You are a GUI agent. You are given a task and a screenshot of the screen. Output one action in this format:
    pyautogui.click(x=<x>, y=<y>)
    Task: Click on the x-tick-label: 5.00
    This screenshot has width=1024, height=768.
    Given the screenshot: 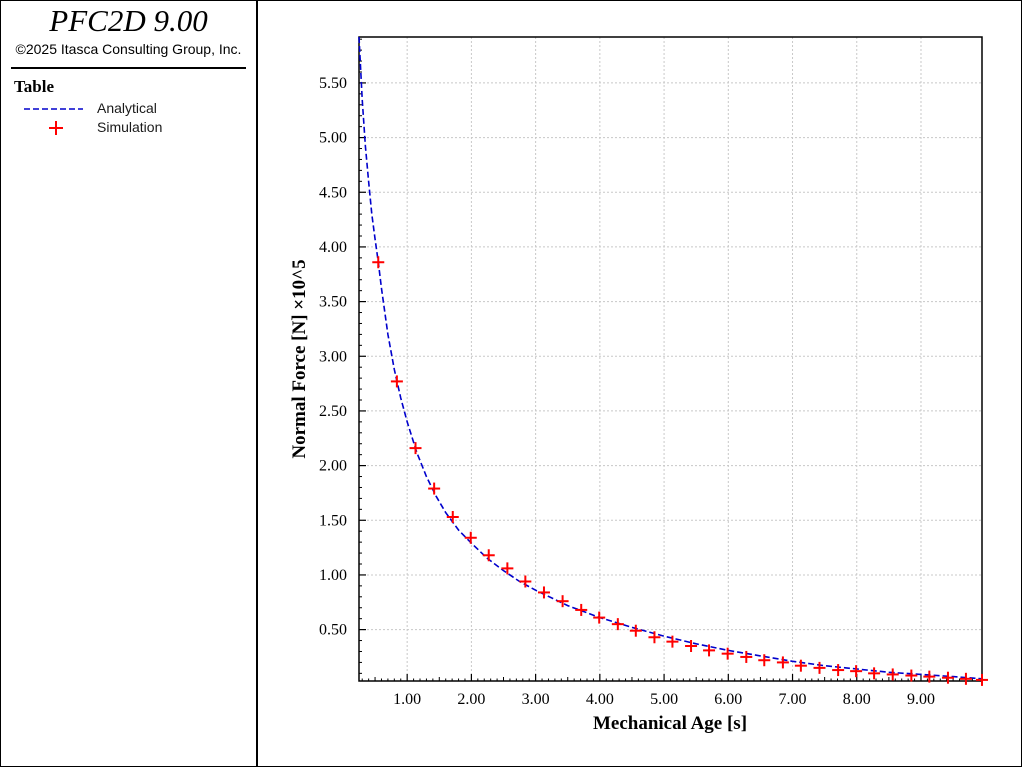 What is the action you would take?
    pyautogui.click(x=664, y=699)
    